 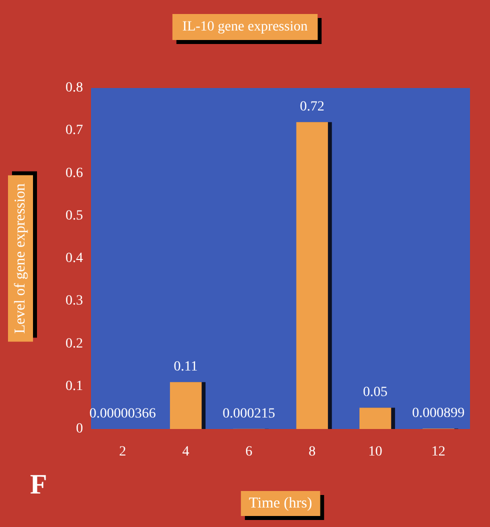 What do you see at coordinates (79, 429) in the screenshot?
I see `y-tick-label: 0` at bounding box center [79, 429].